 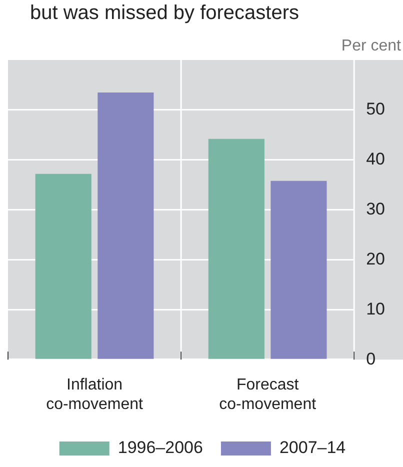 I want to click on x-tick-label: Forecast co-movement, so click(x=268, y=394).